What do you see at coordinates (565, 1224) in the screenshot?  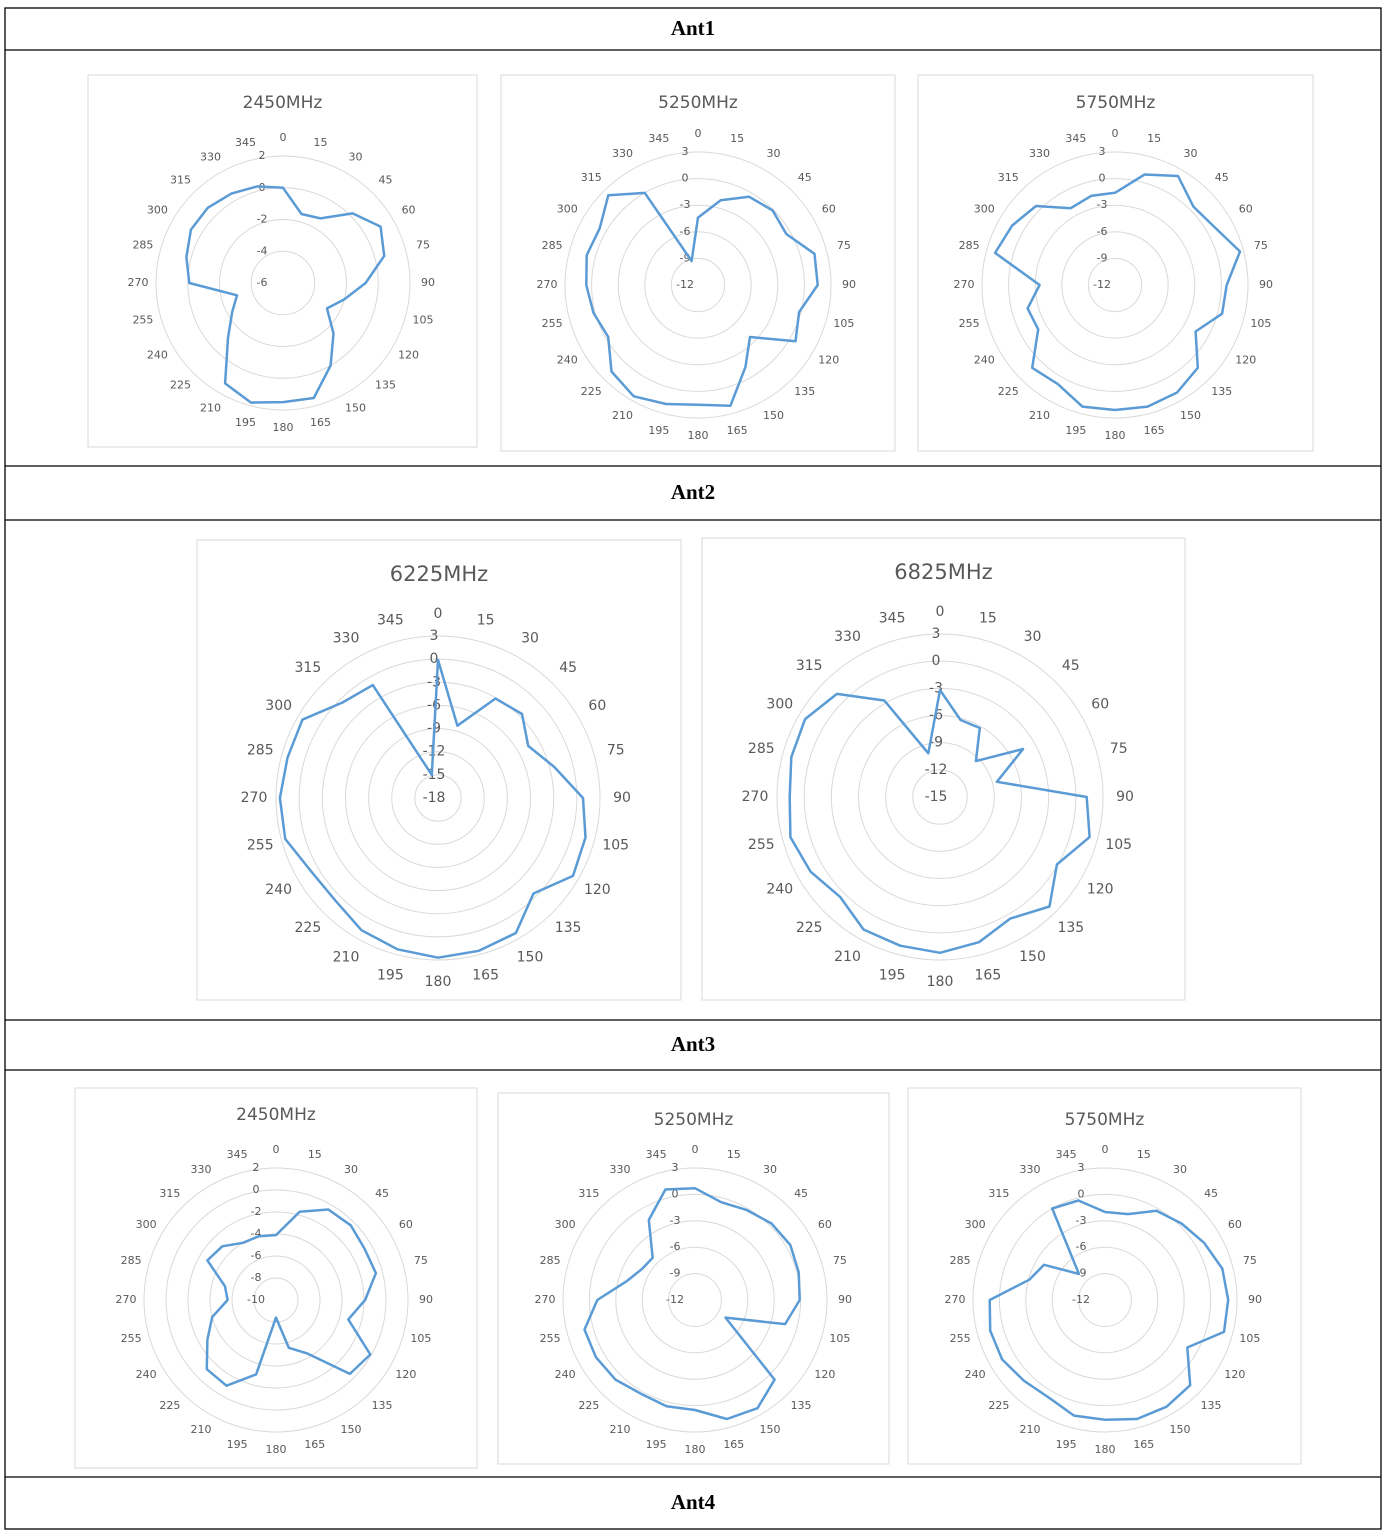 I see `angle-label: 300` at bounding box center [565, 1224].